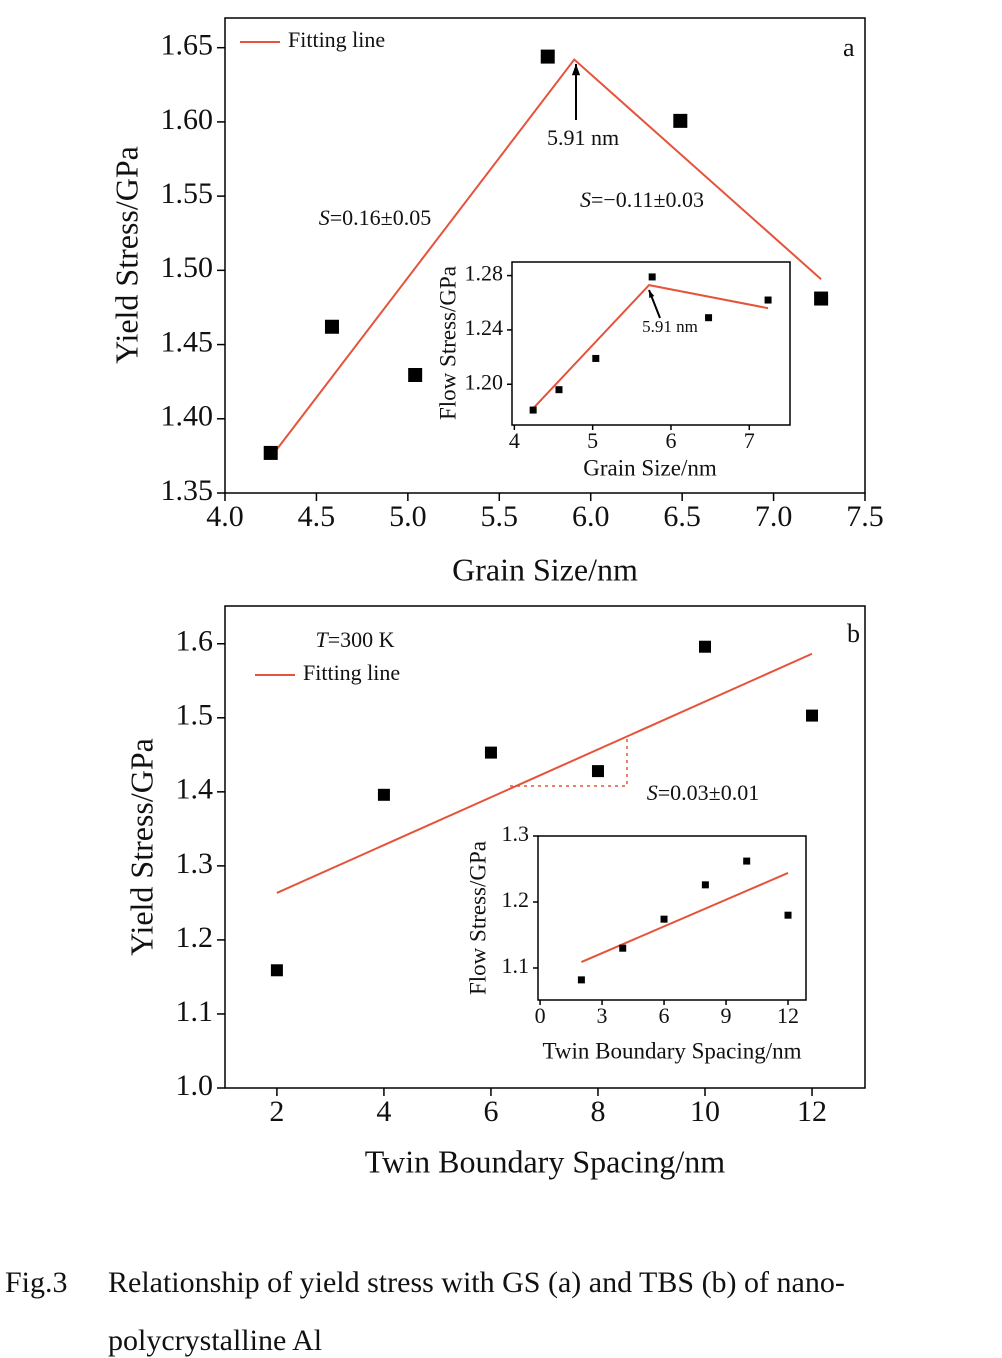 Image resolution: width=1002 pixels, height=1358 pixels. Describe the element at coordinates (597, 1111) in the screenshot. I see `x-tick-label: 8` at that location.